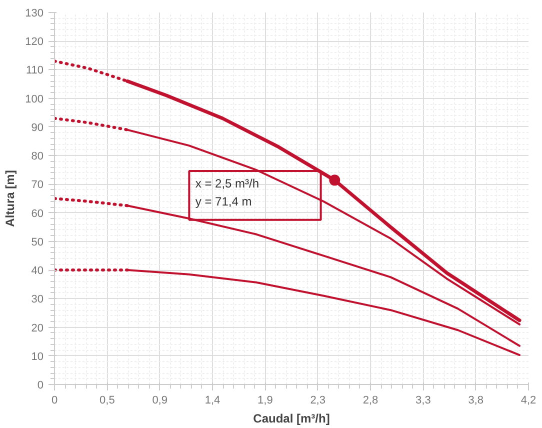 The width and height of the screenshot is (542, 428). What do you see at coordinates (34, 42) in the screenshot?
I see `y-tick-label: 120` at bounding box center [34, 42].